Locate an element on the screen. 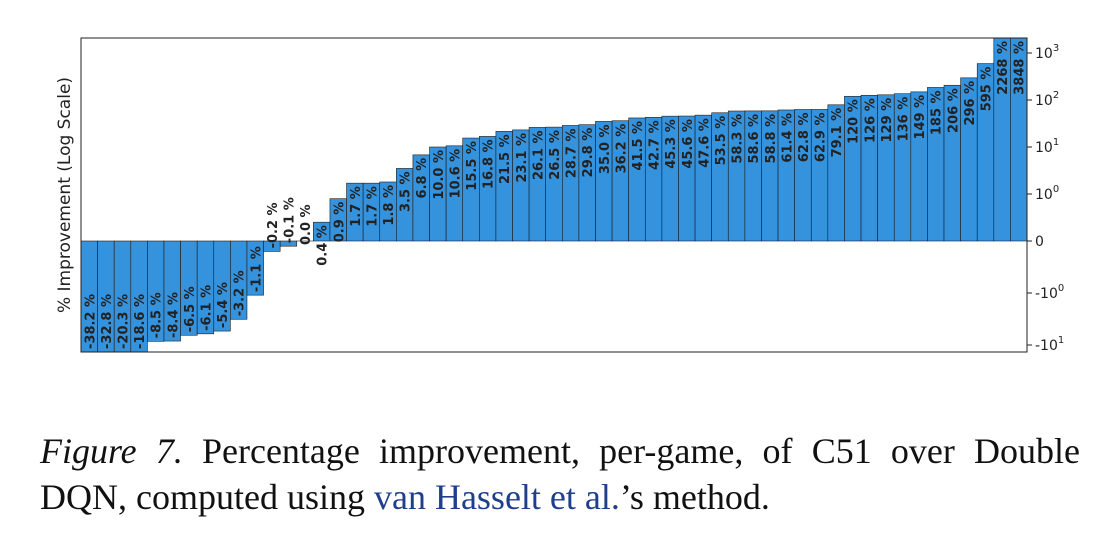 The image size is (1110, 559). bar-value-label: 2268 % is located at coordinates (1003, 68).